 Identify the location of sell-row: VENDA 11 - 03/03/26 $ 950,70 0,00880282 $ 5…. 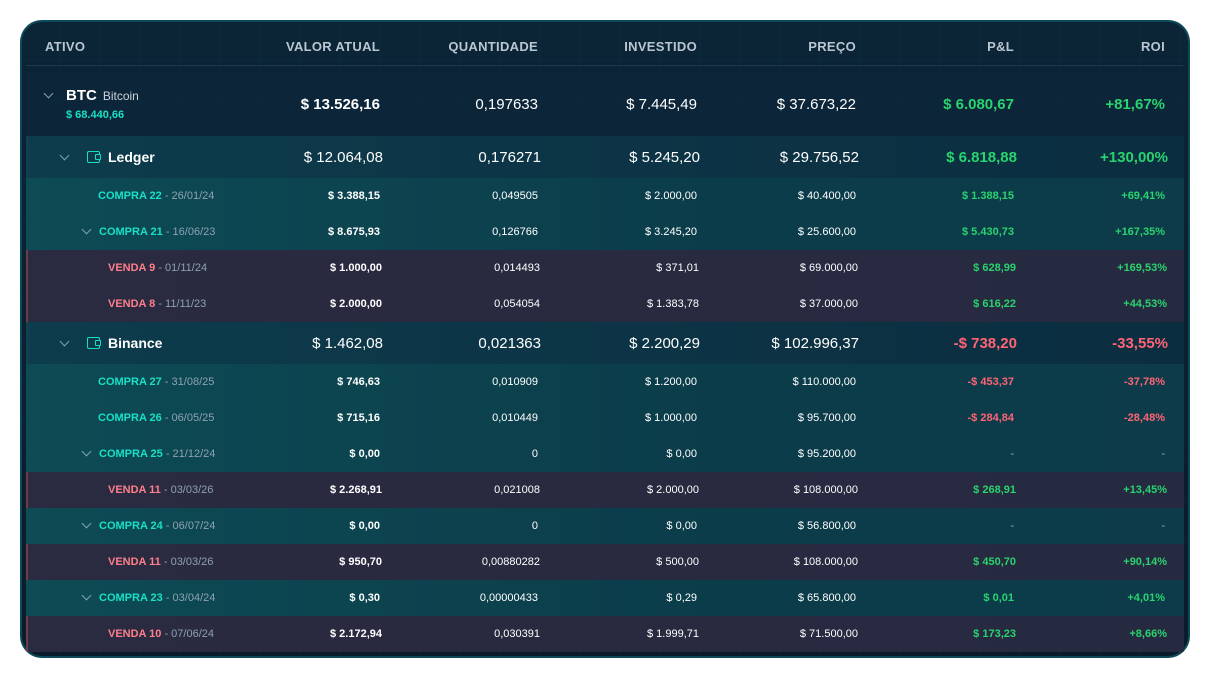
(605, 562).